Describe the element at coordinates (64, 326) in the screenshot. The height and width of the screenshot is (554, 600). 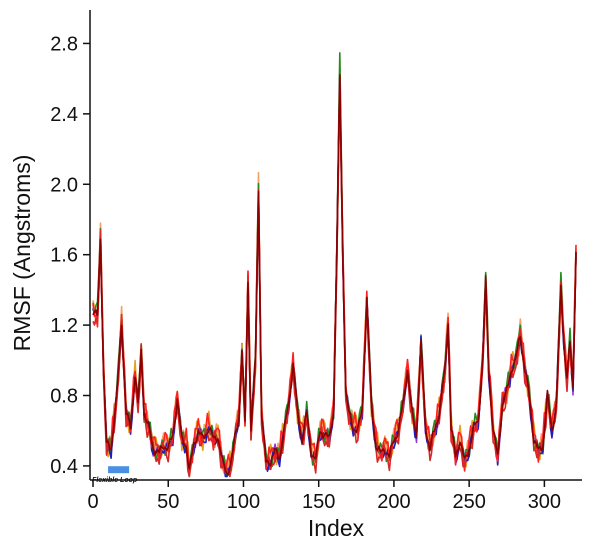
I see `y-tick-label: 1.2` at that location.